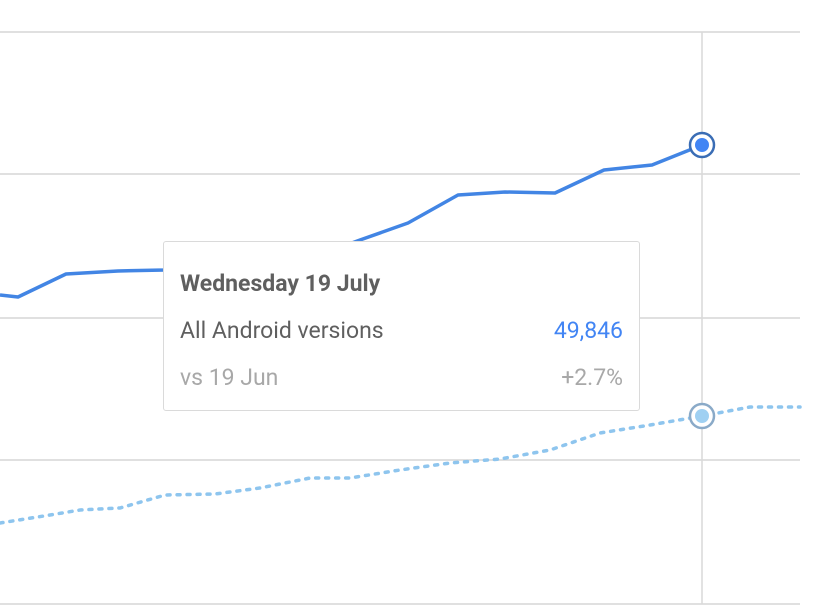 This screenshot has width=830, height=612. What do you see at coordinates (401, 330) in the screenshot?
I see `tooltip-row: All Android versions 49,846` at bounding box center [401, 330].